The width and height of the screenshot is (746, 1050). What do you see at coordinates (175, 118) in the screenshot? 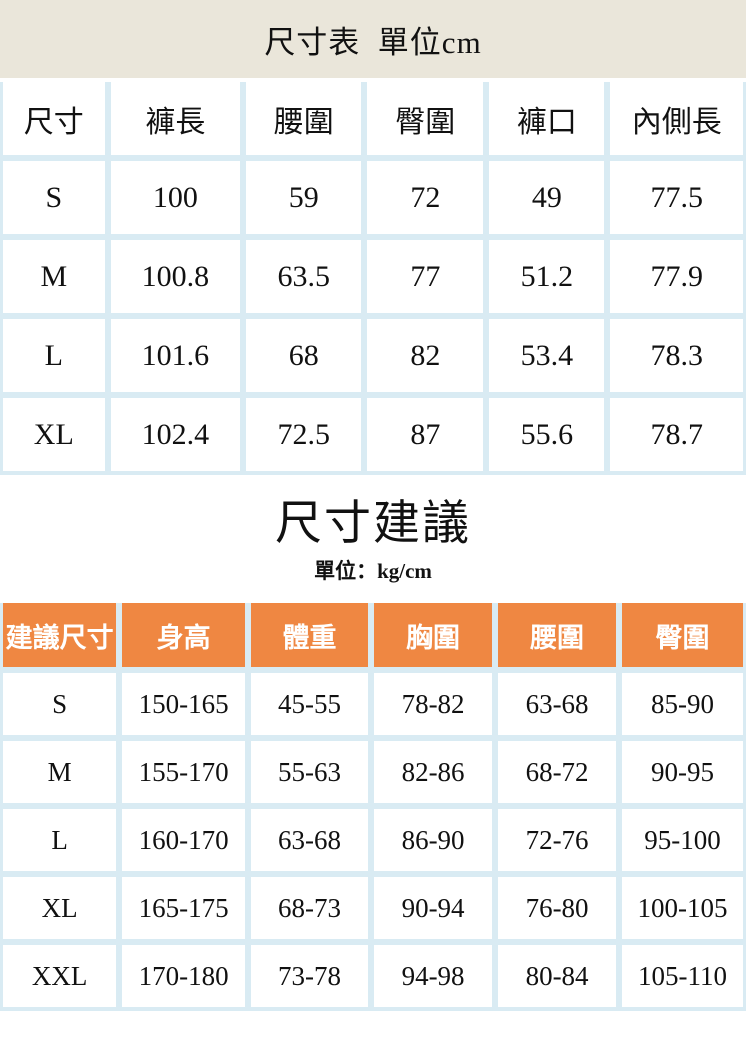
I see `size-table-col-header-pant-length: 褲長` at bounding box center [175, 118].